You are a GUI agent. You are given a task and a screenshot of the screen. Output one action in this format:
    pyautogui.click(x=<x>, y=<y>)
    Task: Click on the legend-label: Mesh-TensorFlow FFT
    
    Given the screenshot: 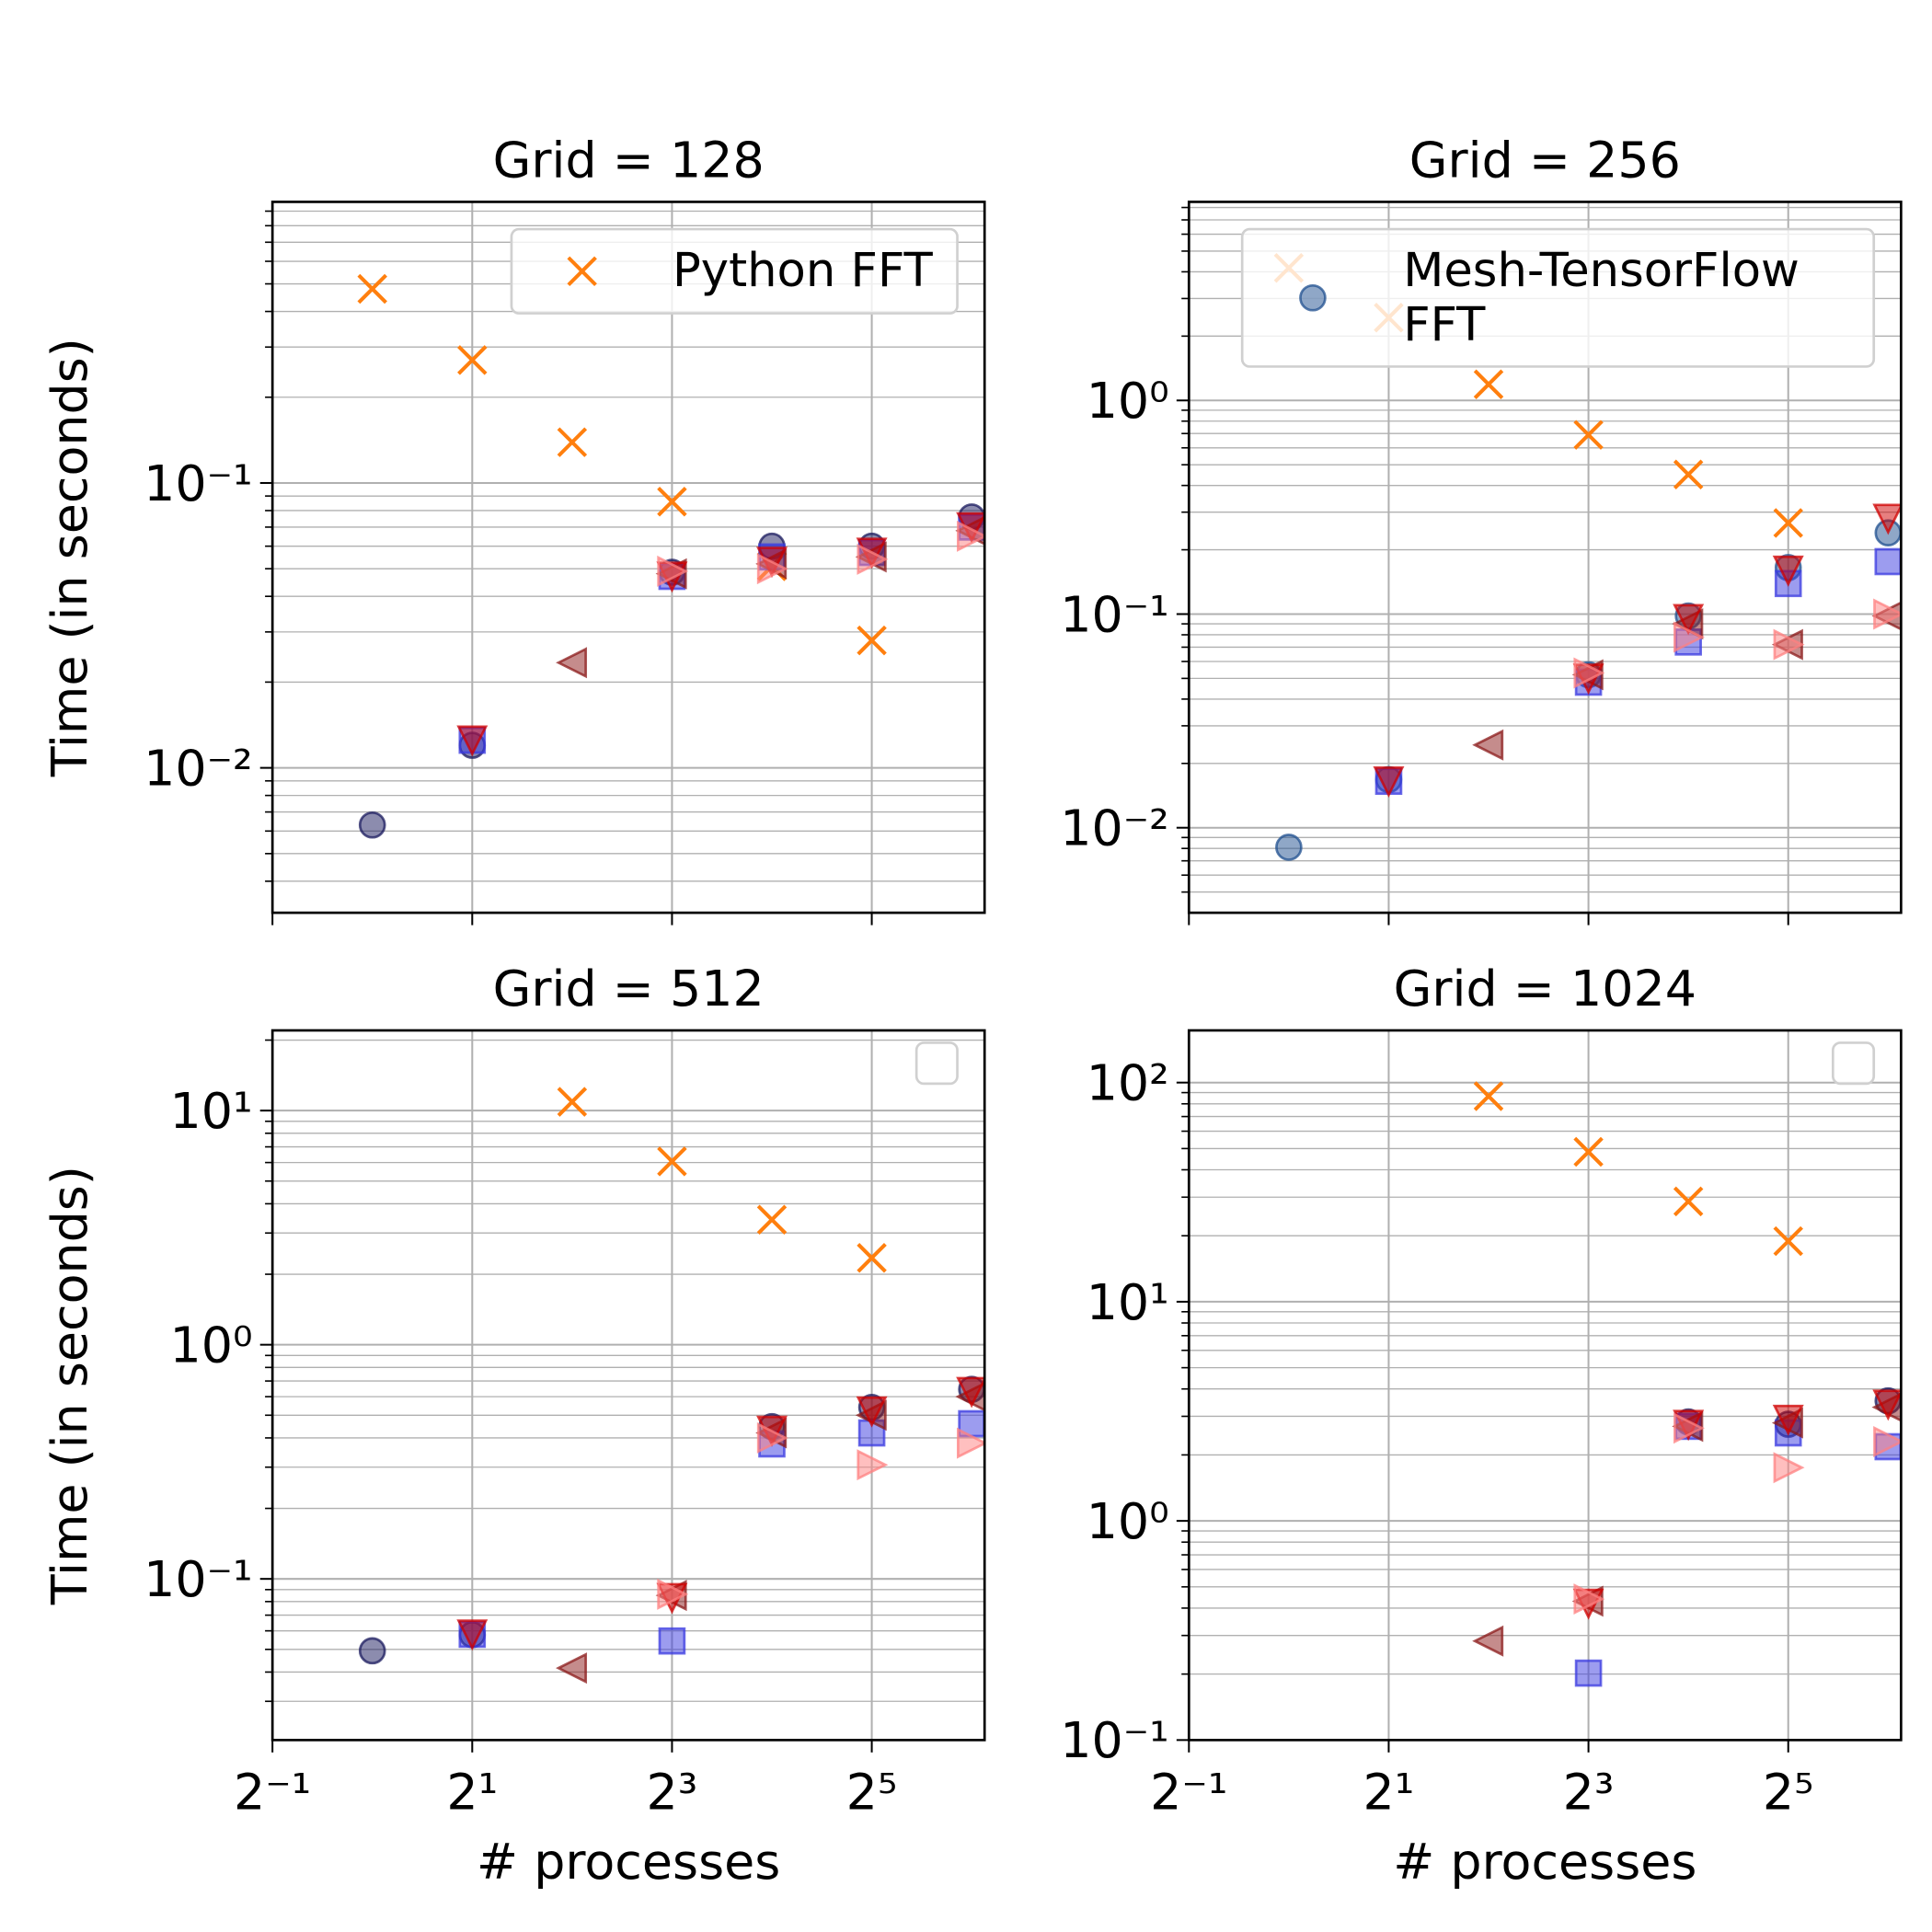 What is the action you would take?
    pyautogui.click(x=1601, y=297)
    